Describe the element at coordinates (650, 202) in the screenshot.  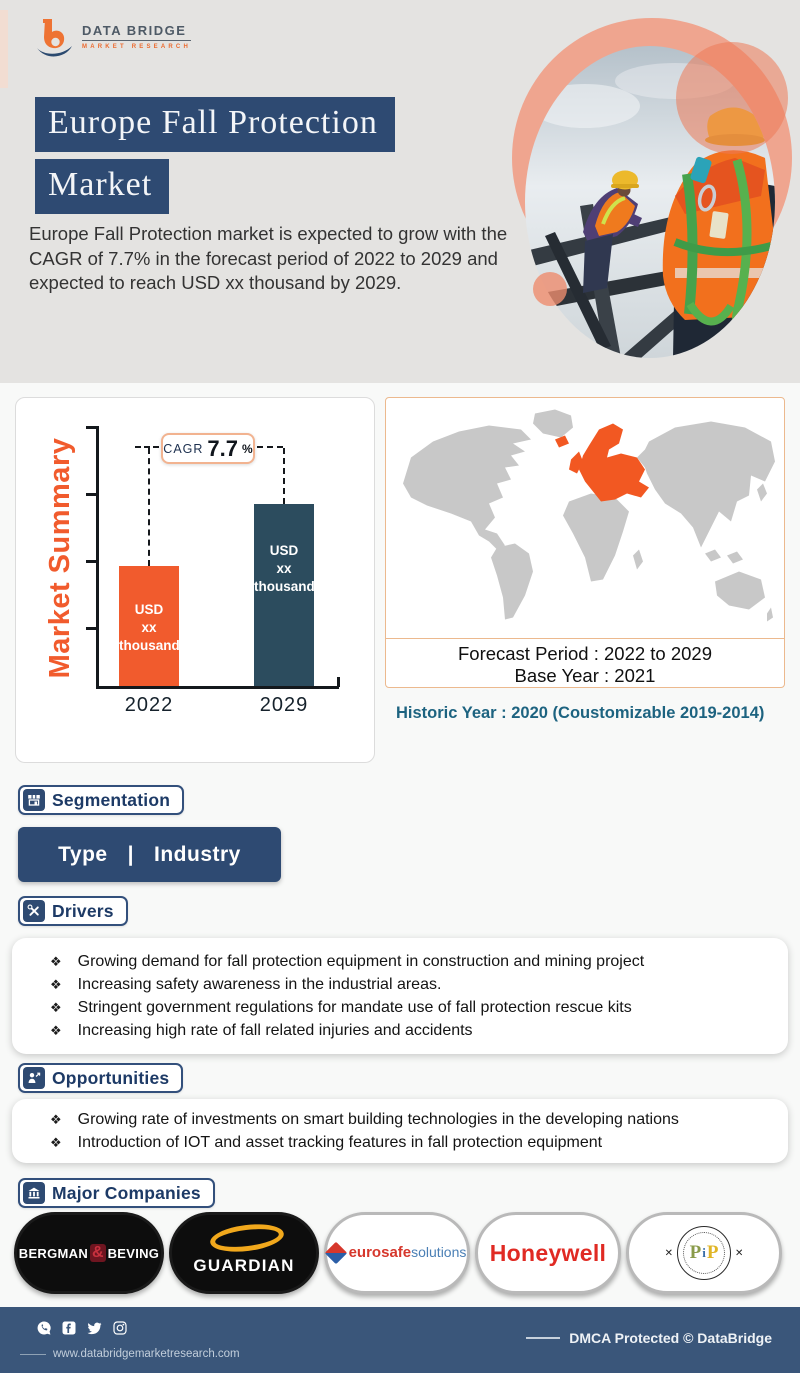
I see `hero-photo-construction-workers` at that location.